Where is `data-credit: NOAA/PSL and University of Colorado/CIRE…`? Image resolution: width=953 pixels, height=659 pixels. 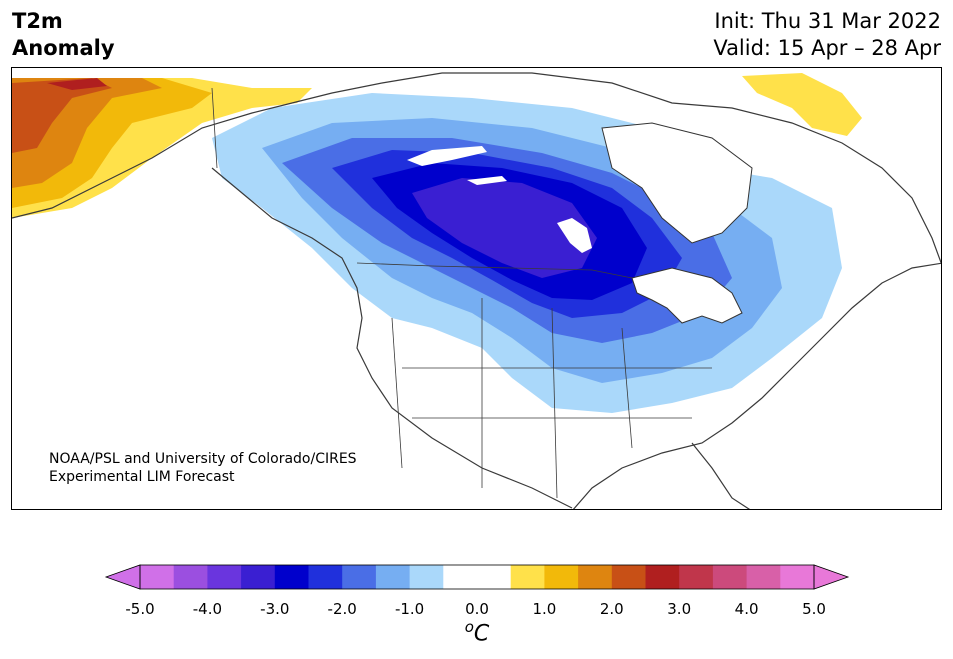 data-credit: NOAA/PSL and University of Colorado/CIRE… is located at coordinates (203, 468).